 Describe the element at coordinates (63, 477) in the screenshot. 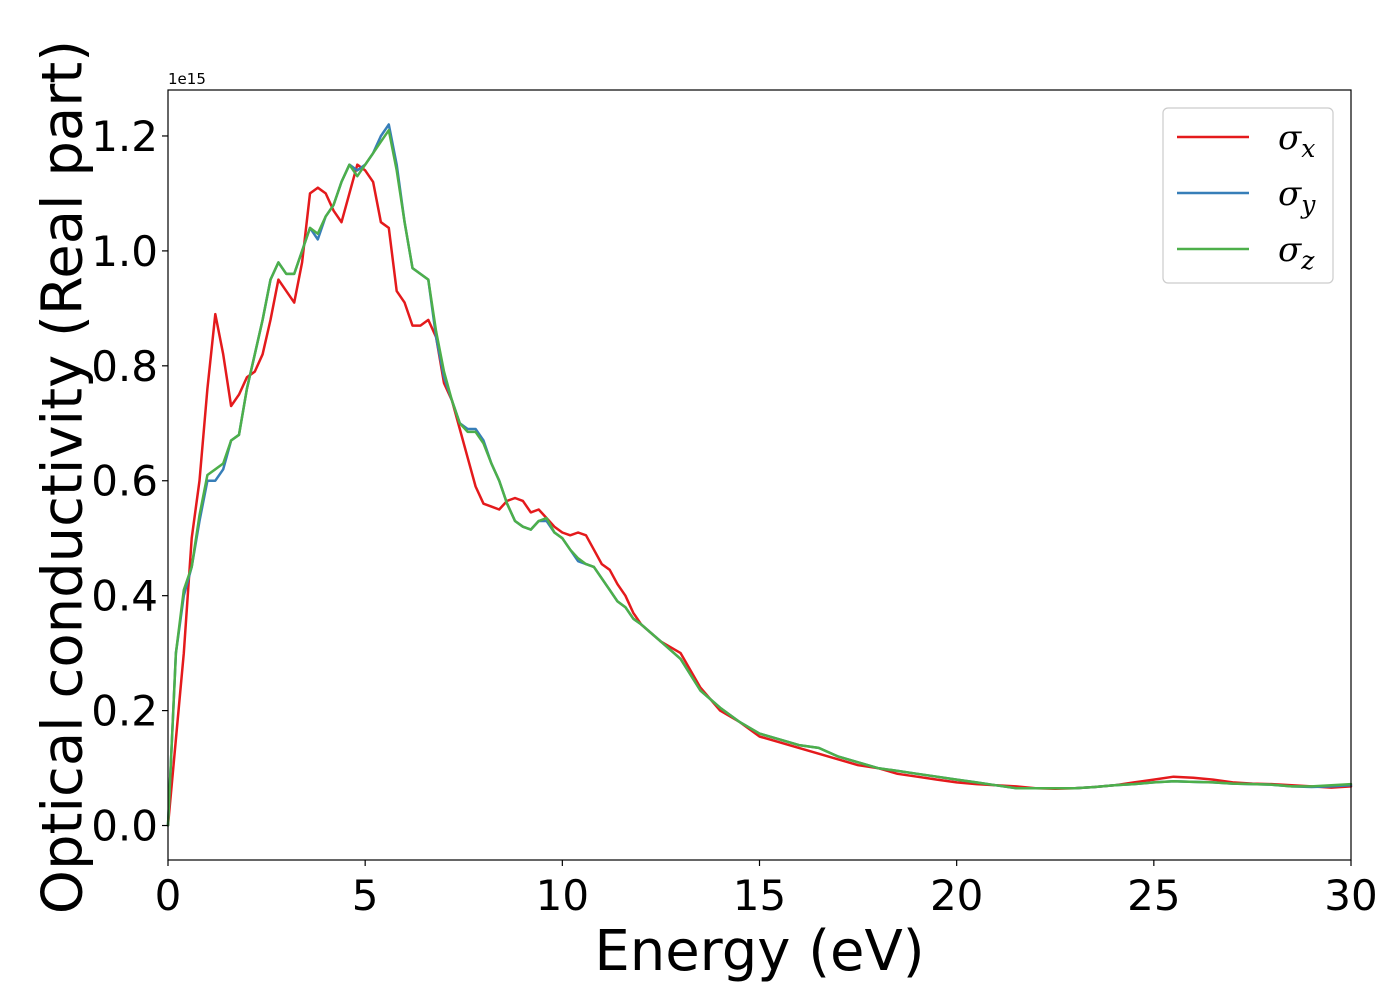

I see `y-axis-label: Optical conductivity (Real part)` at that location.